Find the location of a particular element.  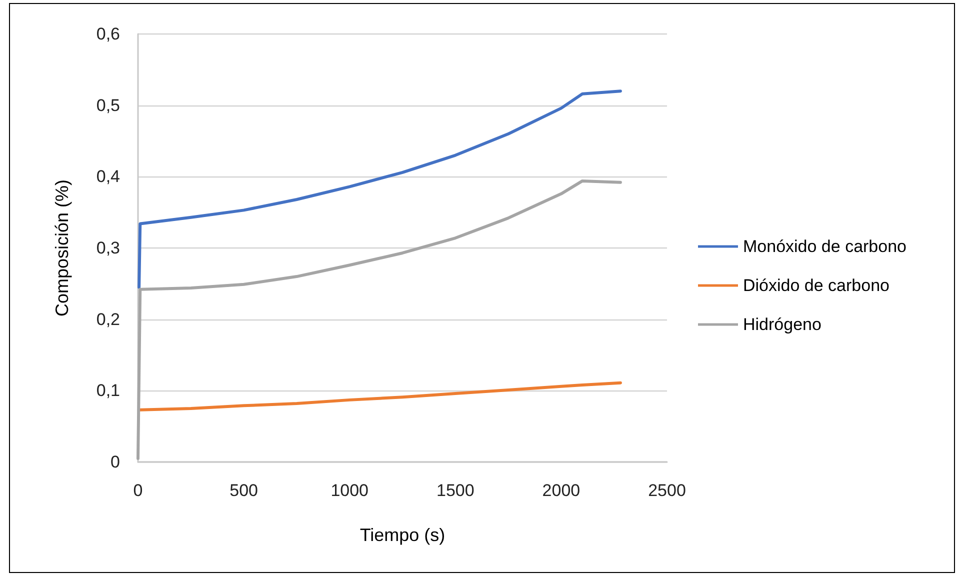

y-tick-label: 0,2 is located at coordinates (108, 319).